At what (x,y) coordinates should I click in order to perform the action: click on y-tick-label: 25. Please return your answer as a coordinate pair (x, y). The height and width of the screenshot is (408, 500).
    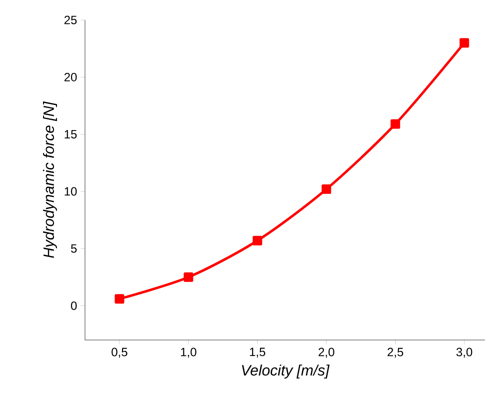
    Looking at the image, I should click on (70, 20).